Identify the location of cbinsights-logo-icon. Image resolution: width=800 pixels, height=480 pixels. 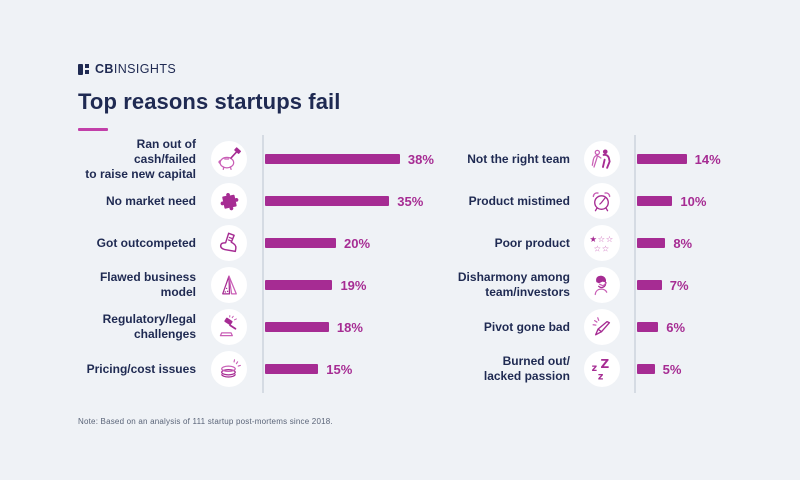
(83, 69).